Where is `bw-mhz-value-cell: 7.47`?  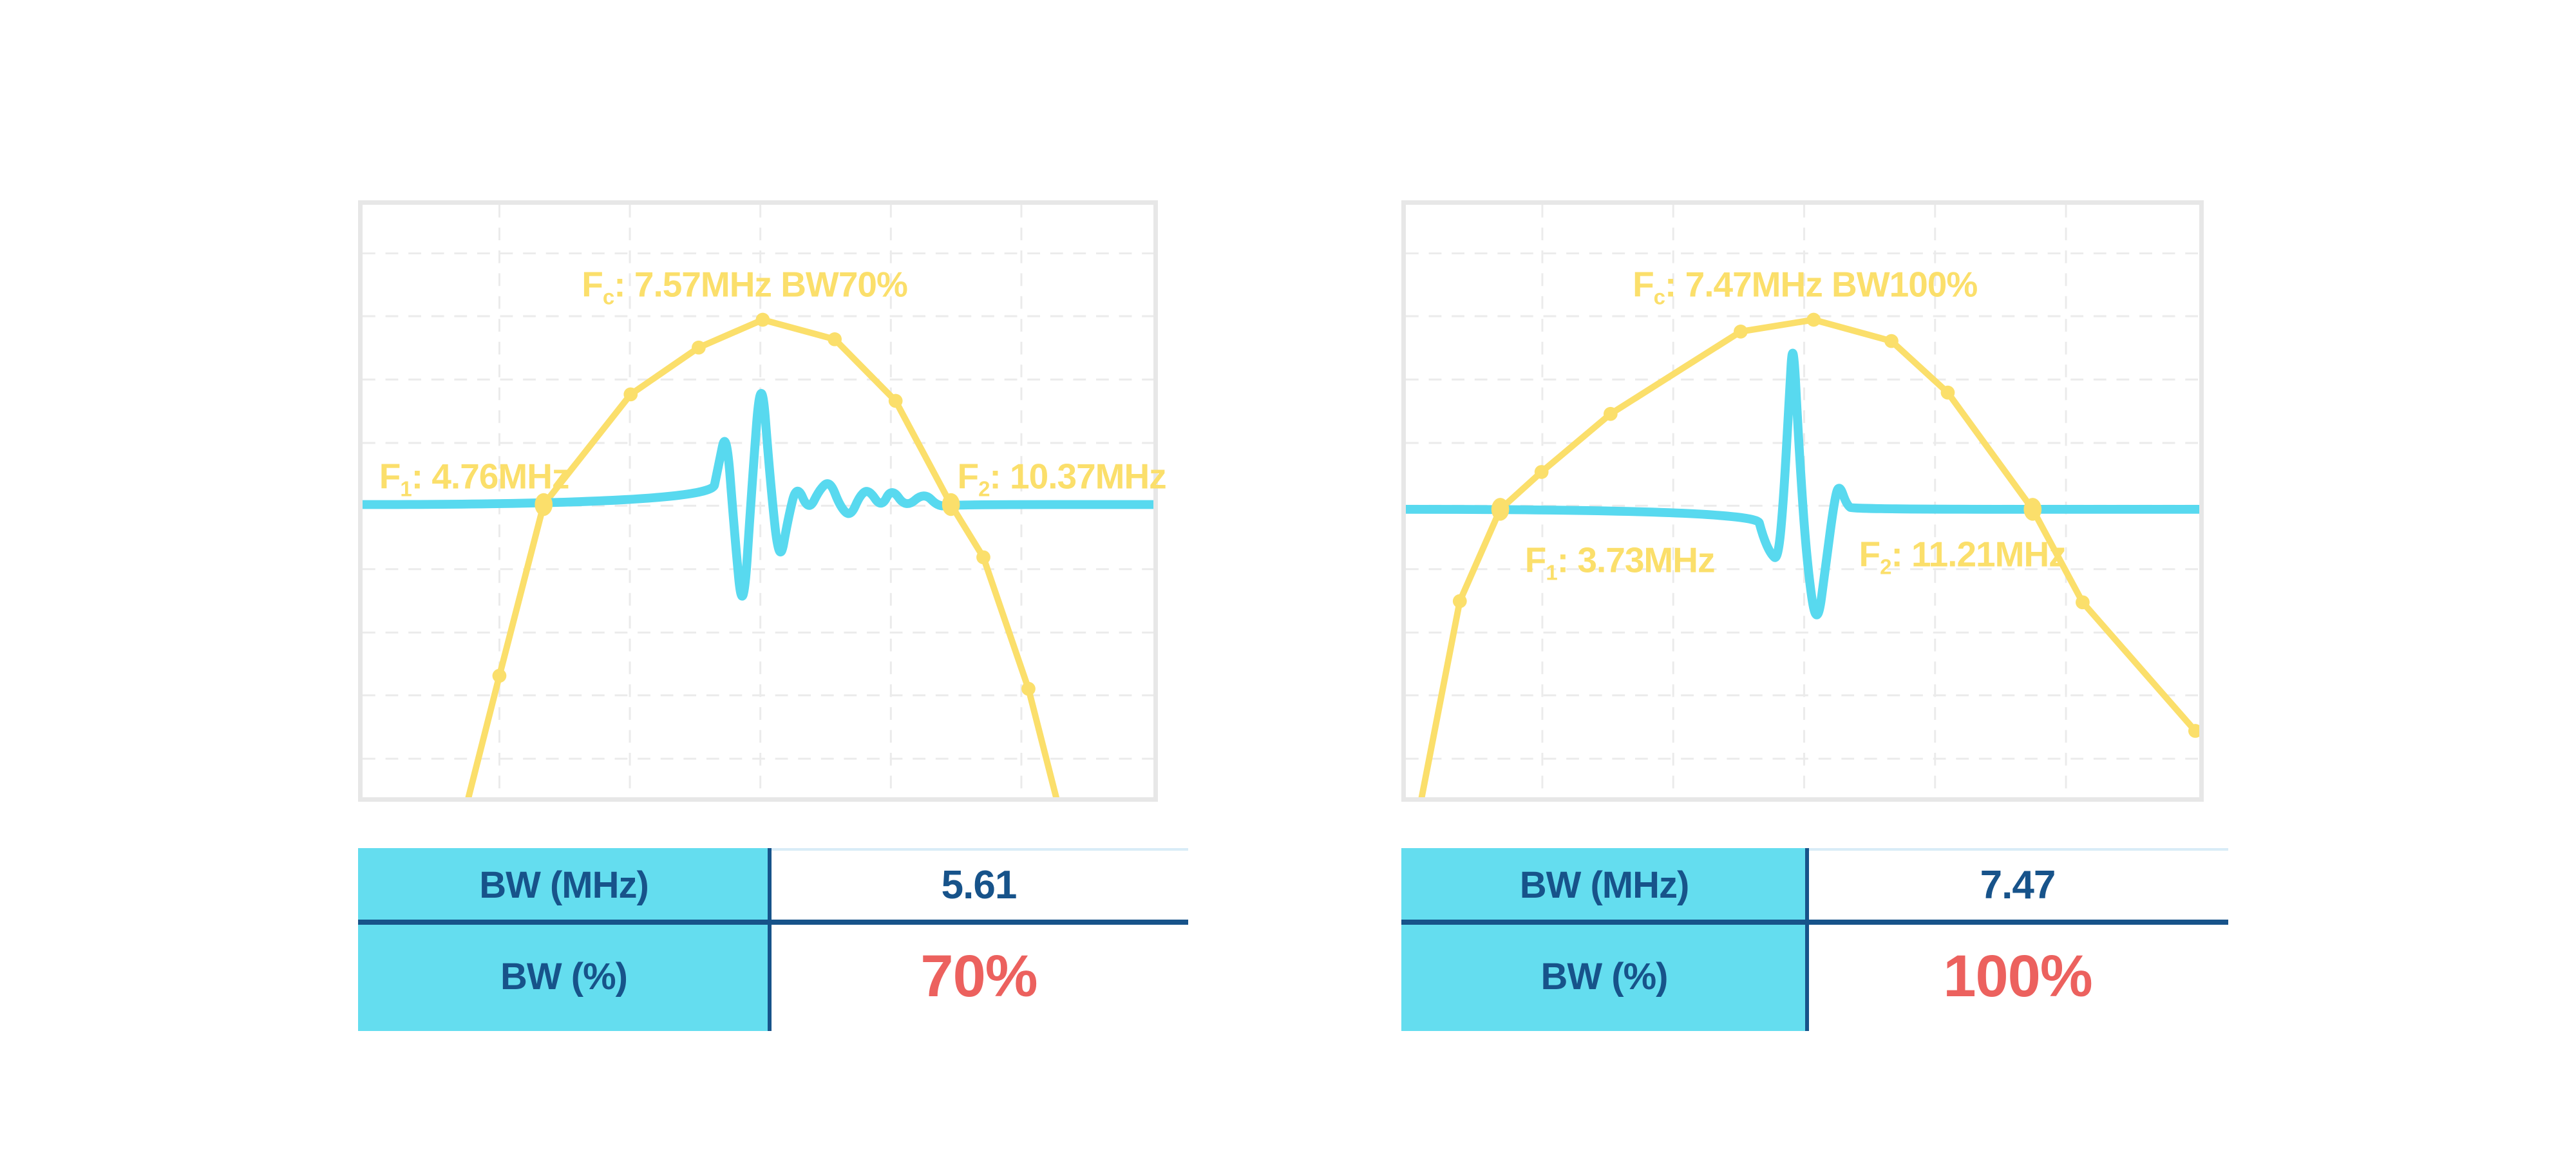
bw-mhz-value-cell: 7.47 is located at coordinates (2018, 885).